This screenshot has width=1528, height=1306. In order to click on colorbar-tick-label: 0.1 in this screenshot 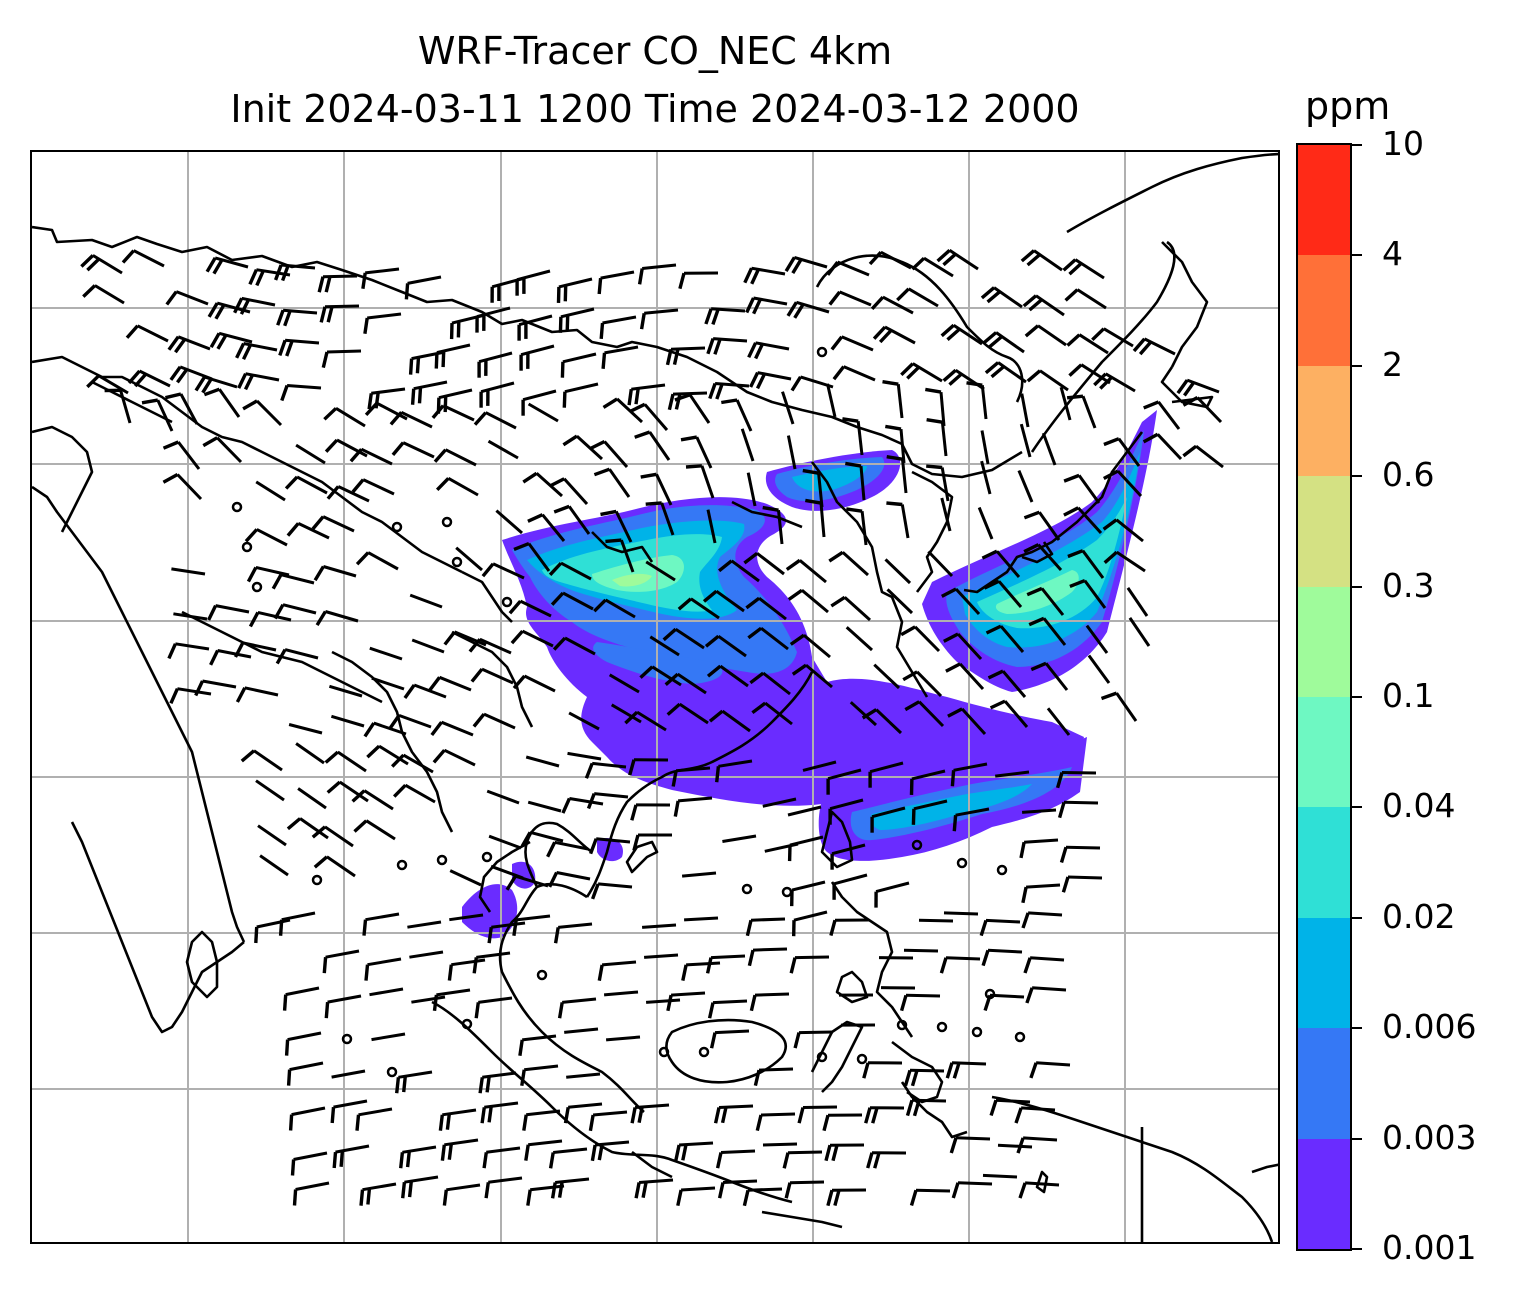, I will do `click(1408, 695)`.